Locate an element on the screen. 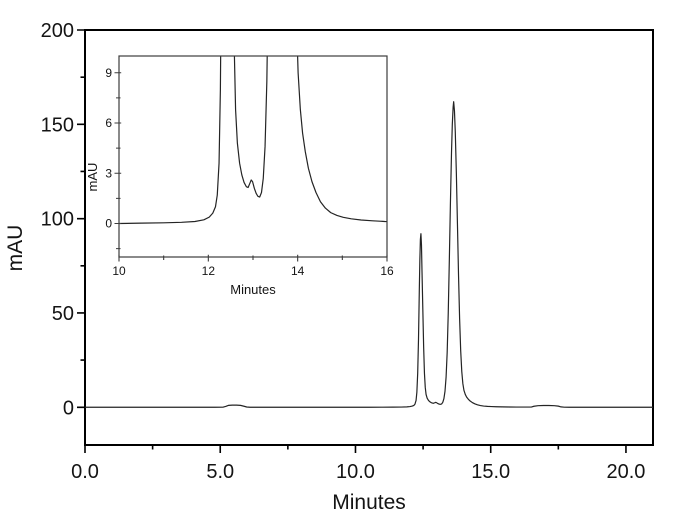 This screenshot has height=524, width=690. x-tick-label: 16 is located at coordinates (387, 271).